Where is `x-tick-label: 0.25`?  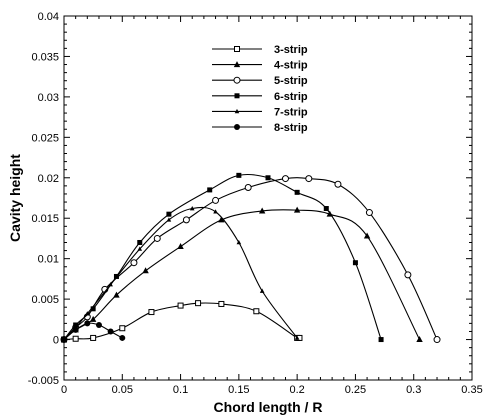
x-tick-label: 0.25 is located at coordinates (355, 390).